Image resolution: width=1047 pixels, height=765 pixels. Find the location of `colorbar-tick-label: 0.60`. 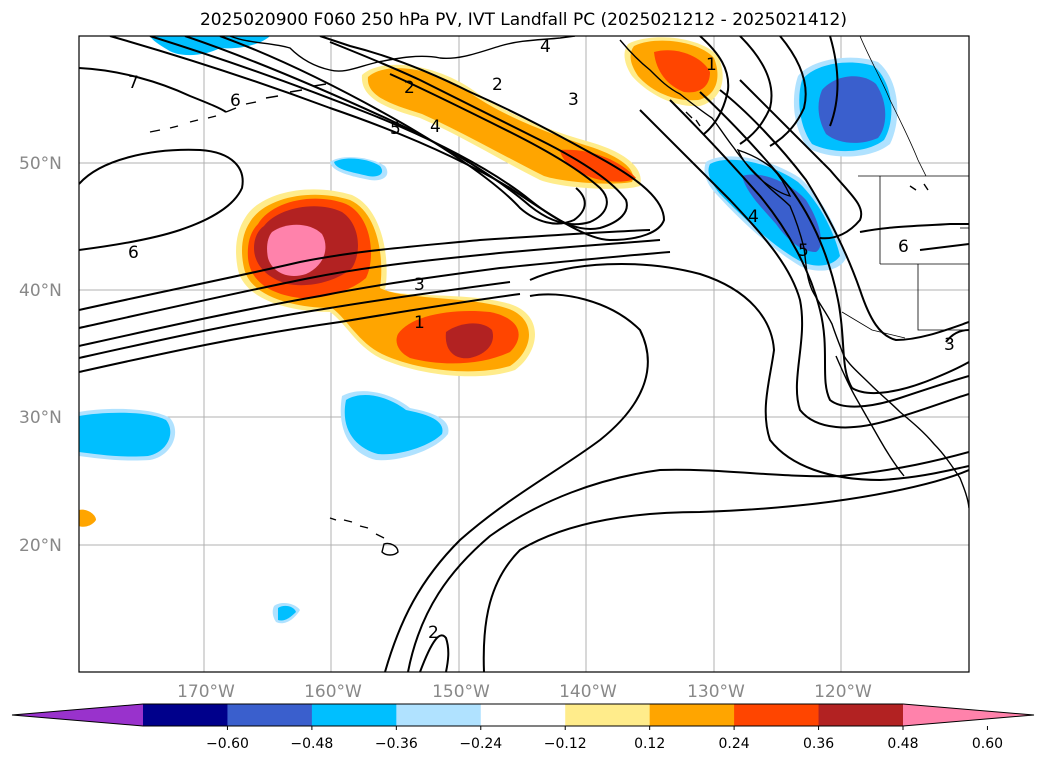

colorbar-tick-label: 0.60 is located at coordinates (987, 744).